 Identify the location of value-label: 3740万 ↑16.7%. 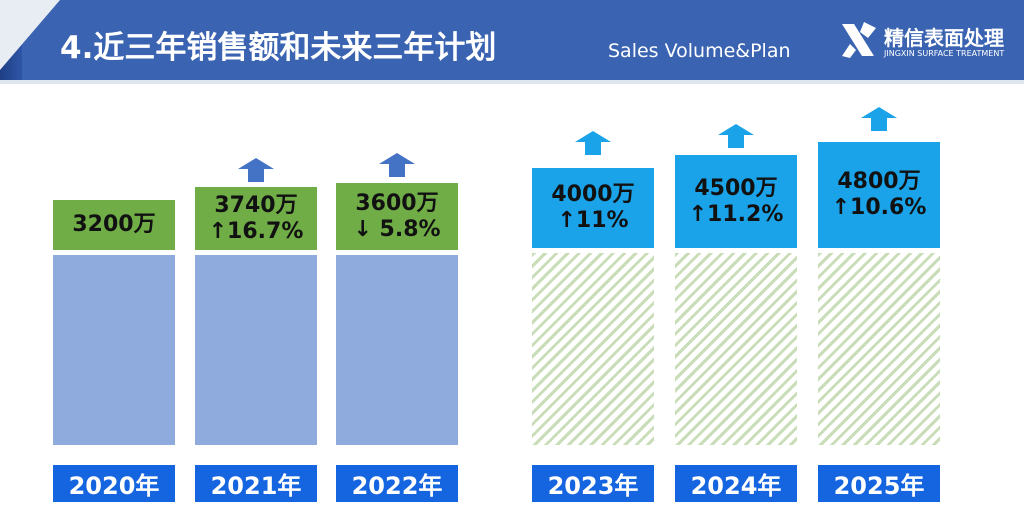
(256, 218).